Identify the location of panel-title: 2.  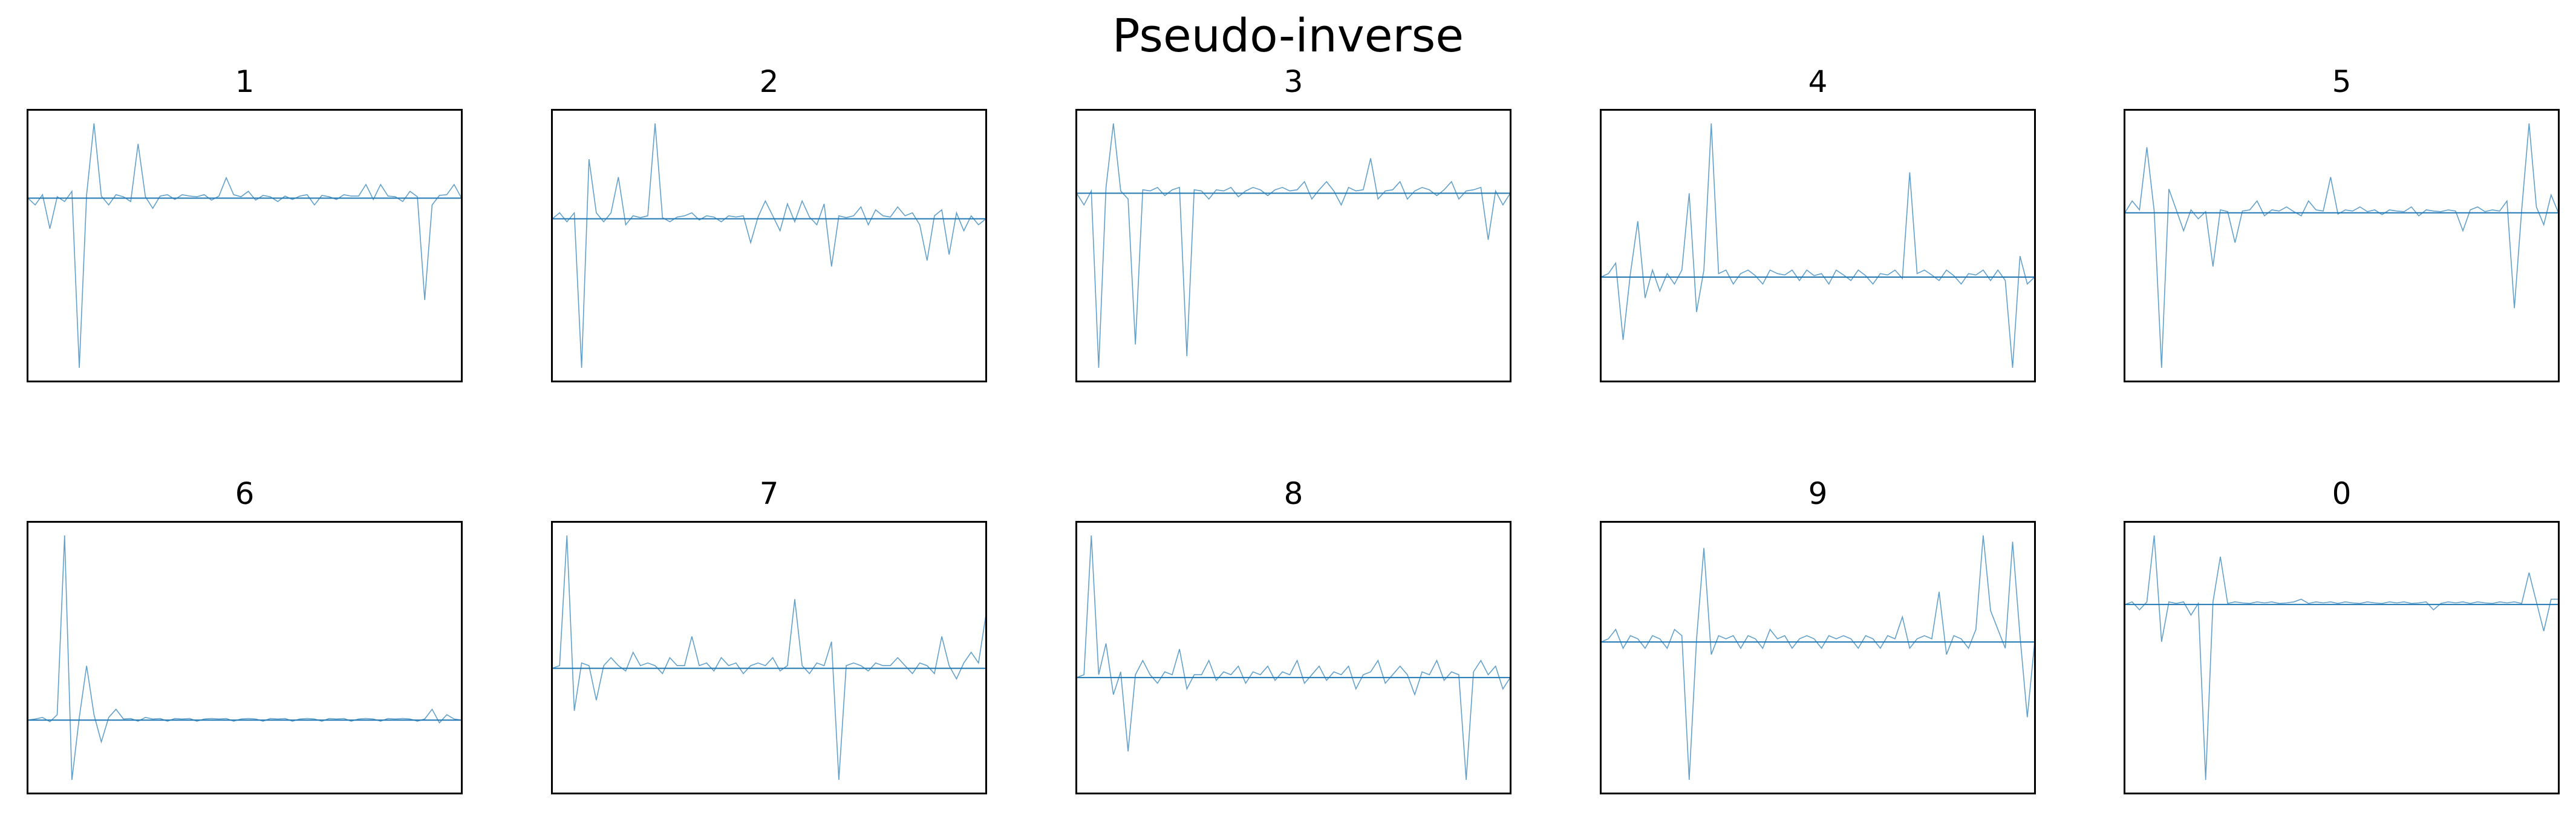
(769, 81).